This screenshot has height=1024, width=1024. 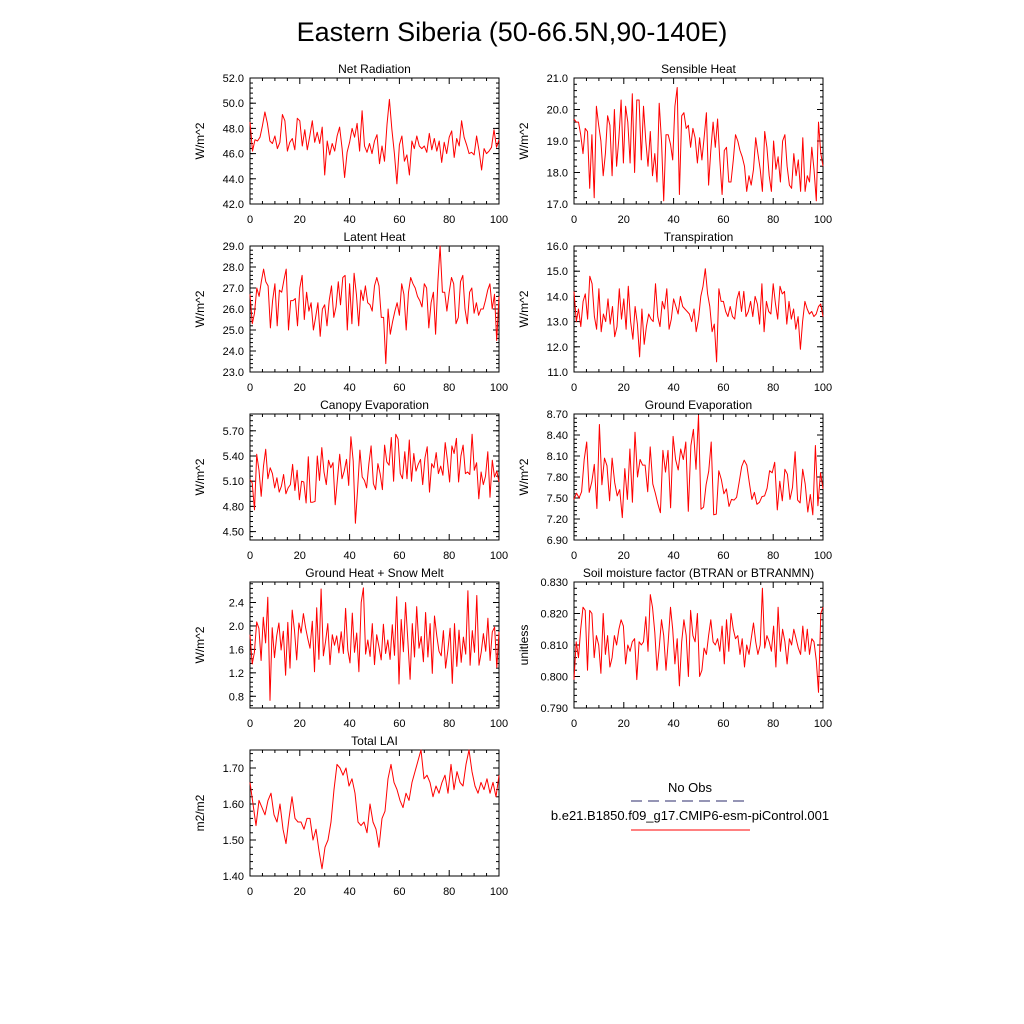 I want to click on y-tick-label: 21.0, so click(x=557, y=79).